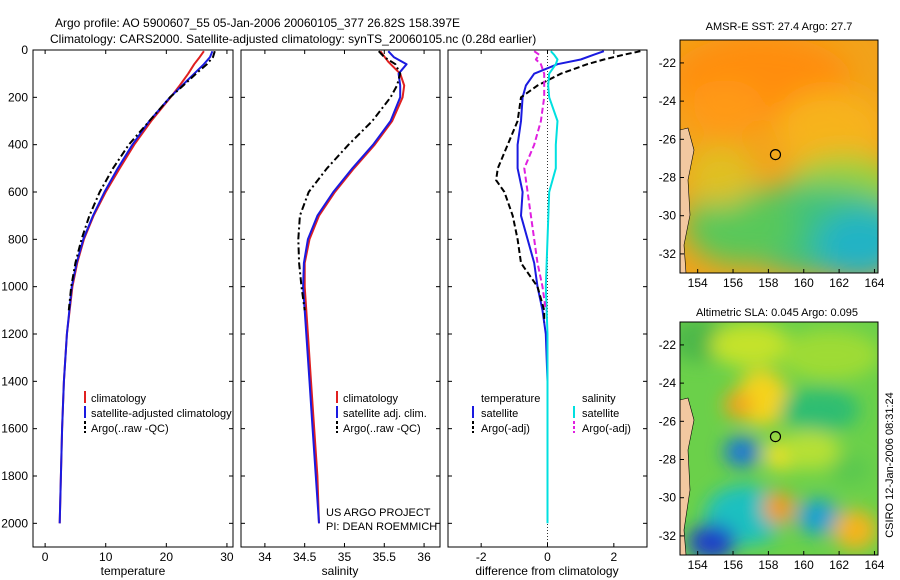 The image size is (900, 580). Describe the element at coordinates (779, 27) in the screenshot. I see `sst-map-title: AMSR-E SST: 27.4 Argo: 27.7` at that location.